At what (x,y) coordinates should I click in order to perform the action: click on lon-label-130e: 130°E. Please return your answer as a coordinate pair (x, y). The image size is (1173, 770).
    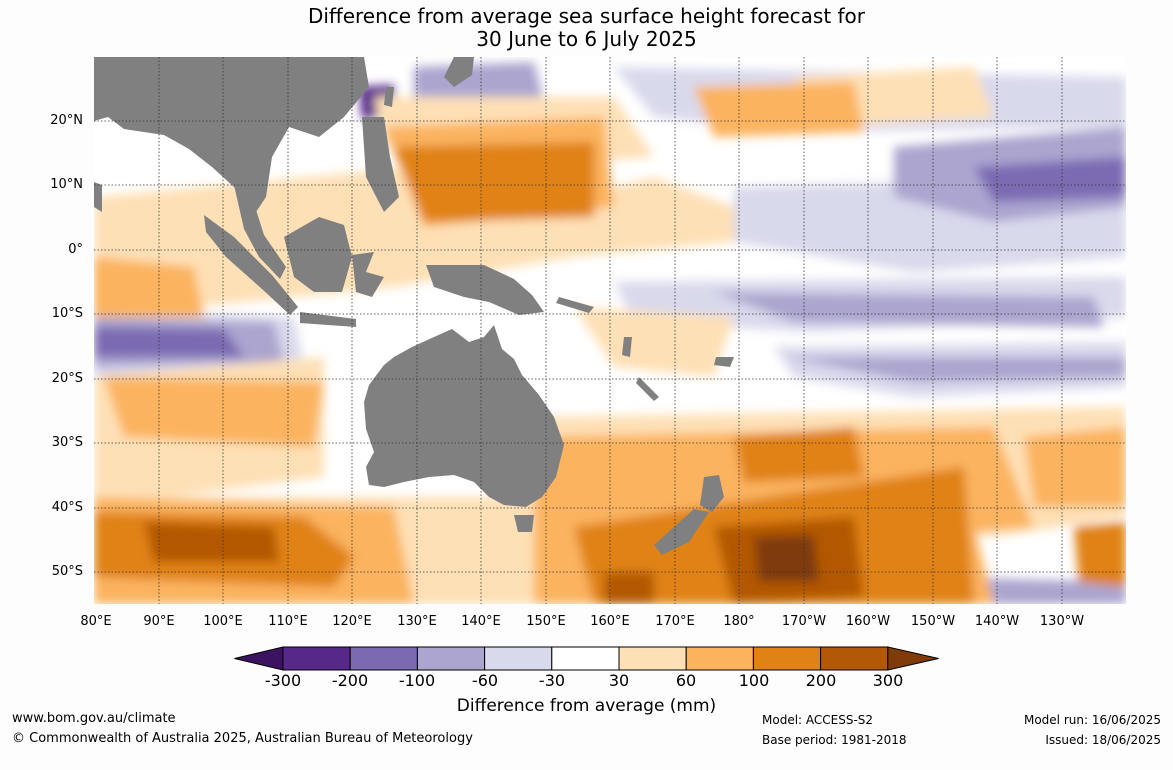
    Looking at the image, I should click on (417, 621).